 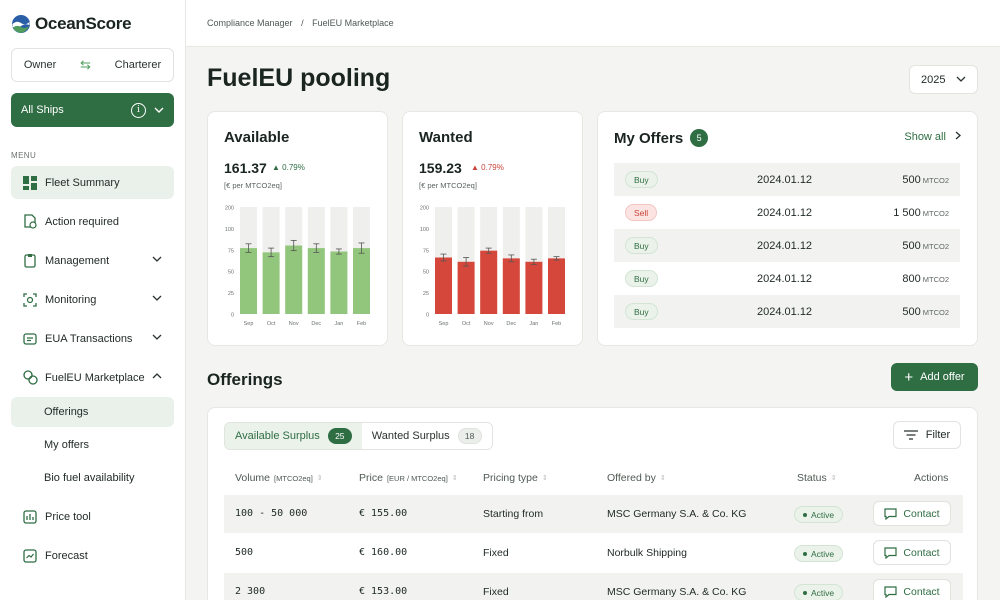 What do you see at coordinates (488, 250) in the screenshot?
I see `wanted-error-bar` at bounding box center [488, 250].